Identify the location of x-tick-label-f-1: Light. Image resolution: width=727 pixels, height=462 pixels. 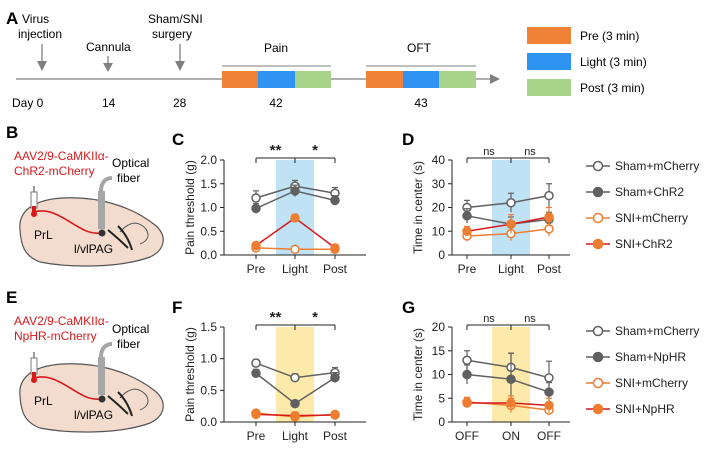
(295, 436).